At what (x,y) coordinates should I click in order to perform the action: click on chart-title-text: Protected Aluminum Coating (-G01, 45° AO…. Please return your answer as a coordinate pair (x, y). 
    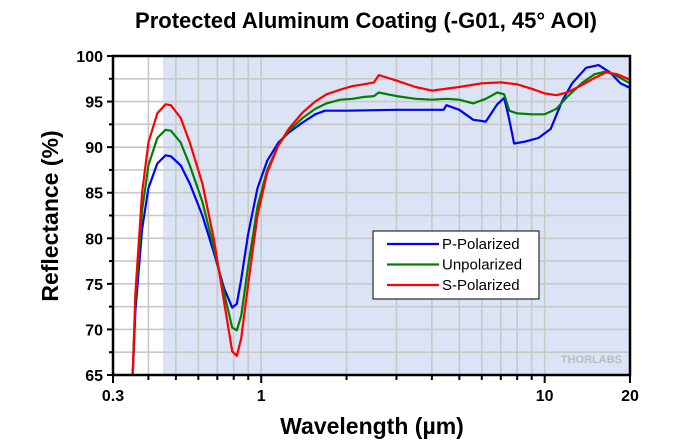
    Looking at the image, I should click on (366, 20).